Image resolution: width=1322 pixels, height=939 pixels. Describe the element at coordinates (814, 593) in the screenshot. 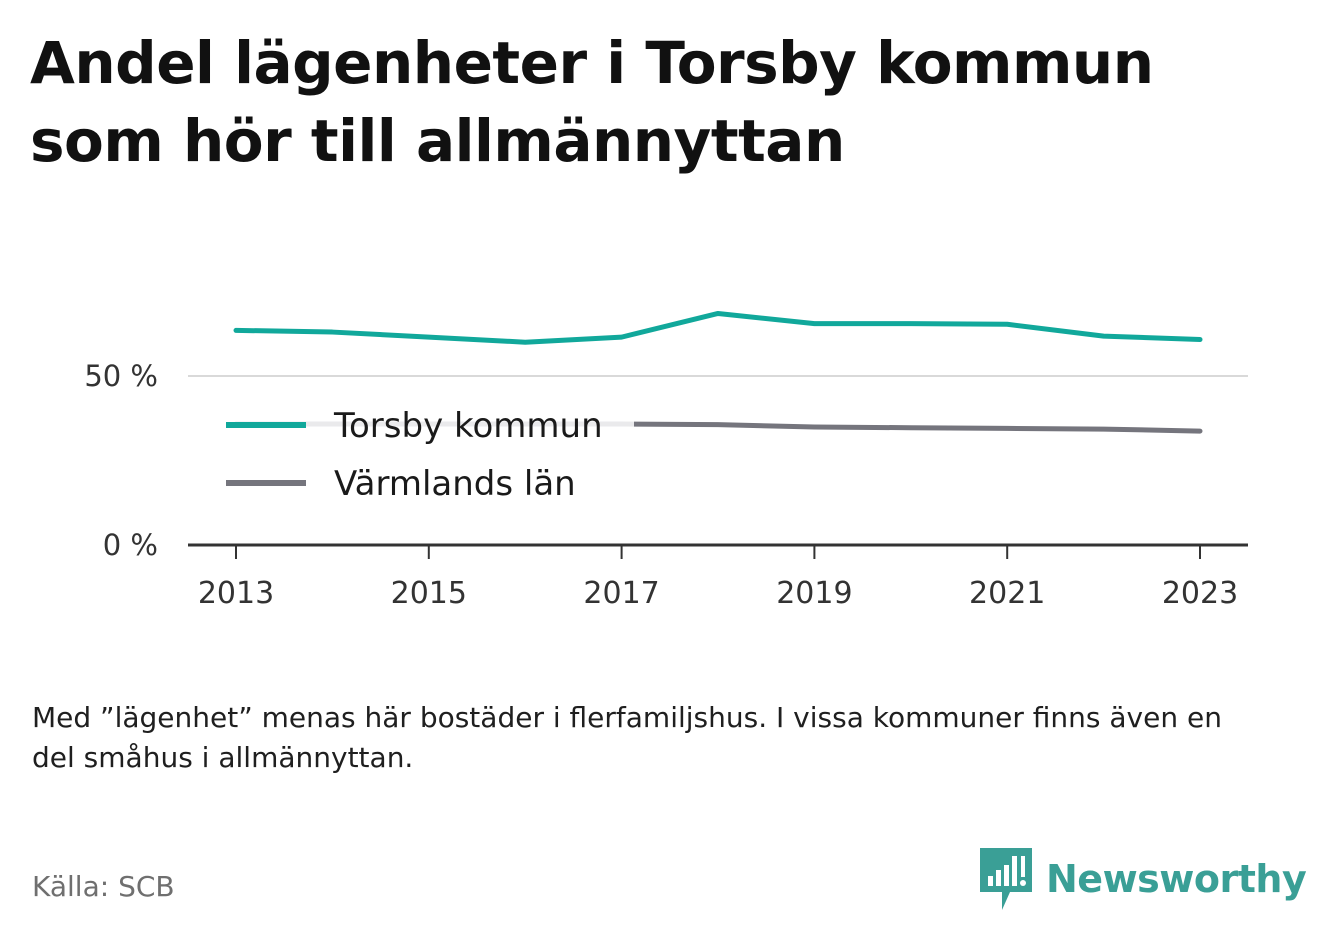

I see `x-tick-label: 2019` at that location.